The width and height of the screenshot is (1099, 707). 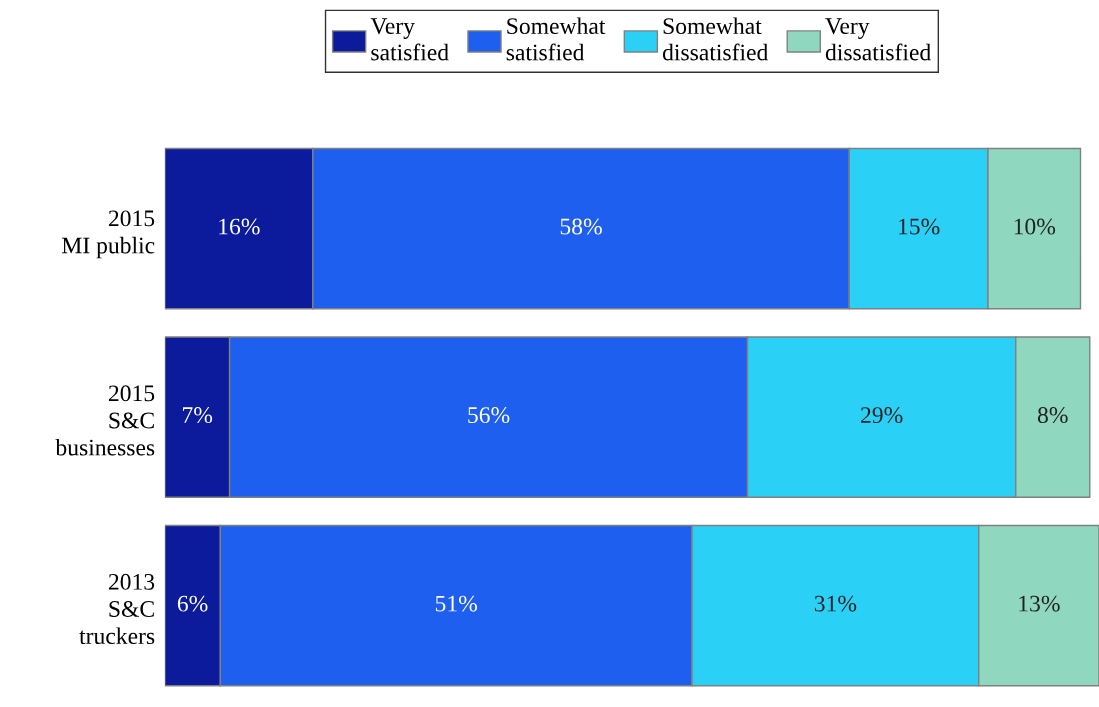 I want to click on data-label: 15%, so click(x=919, y=226).